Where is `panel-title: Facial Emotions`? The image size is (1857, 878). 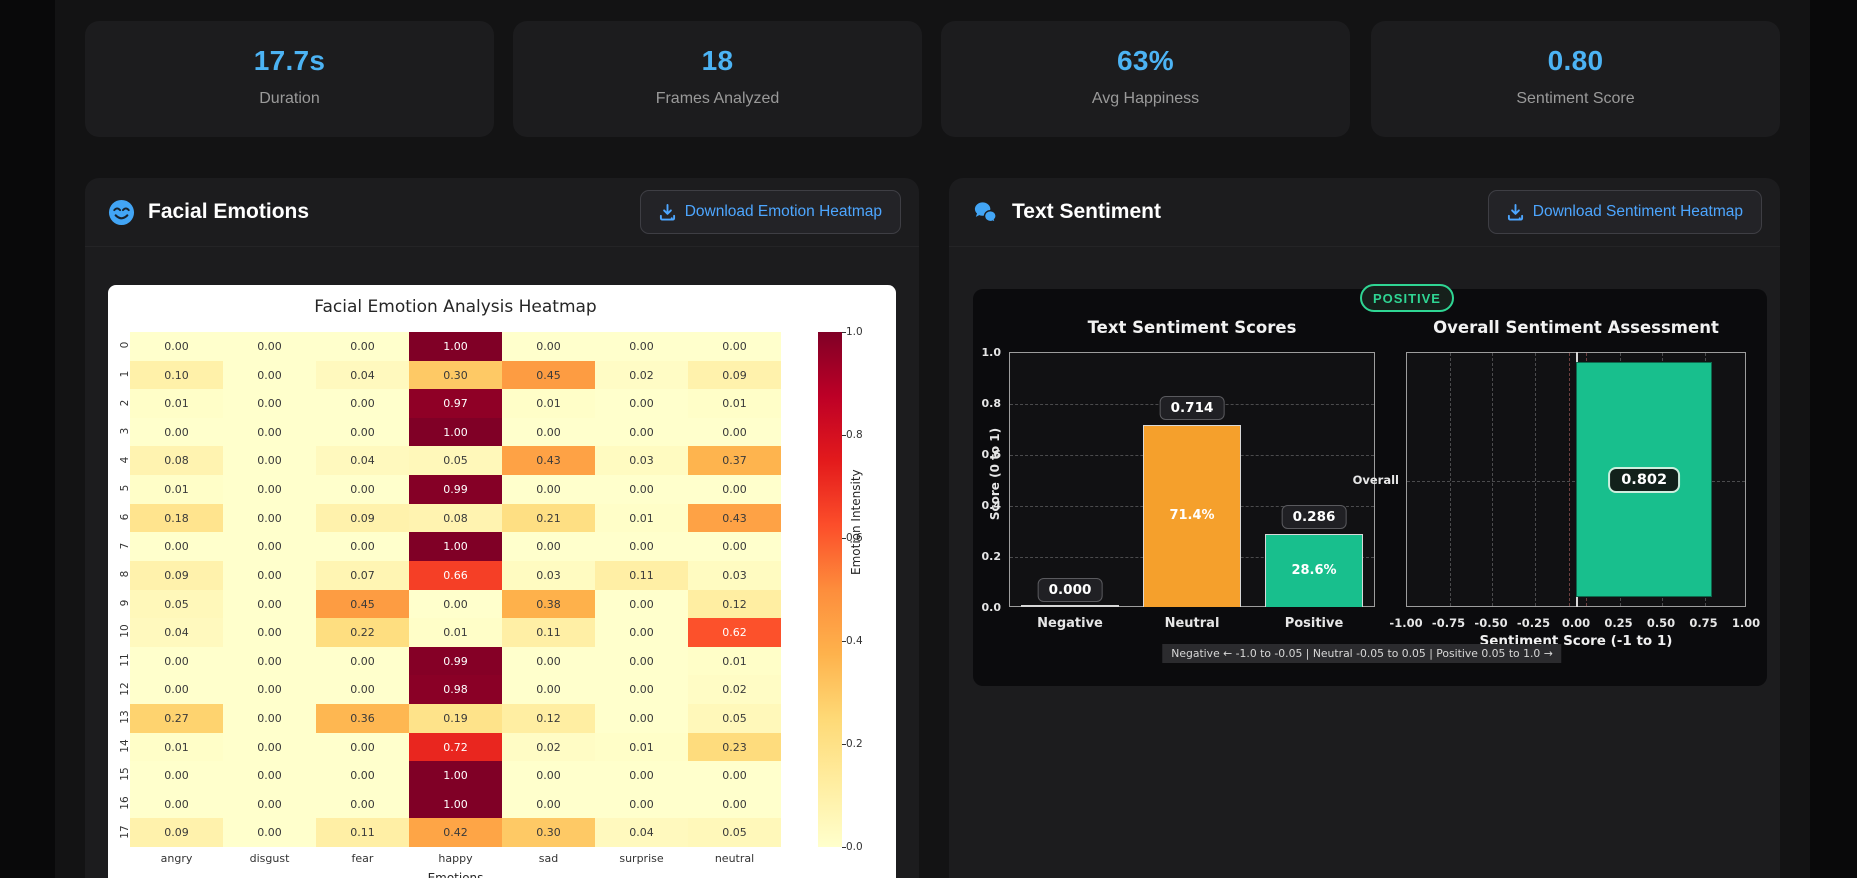 panel-title: Facial Emotions is located at coordinates (229, 211).